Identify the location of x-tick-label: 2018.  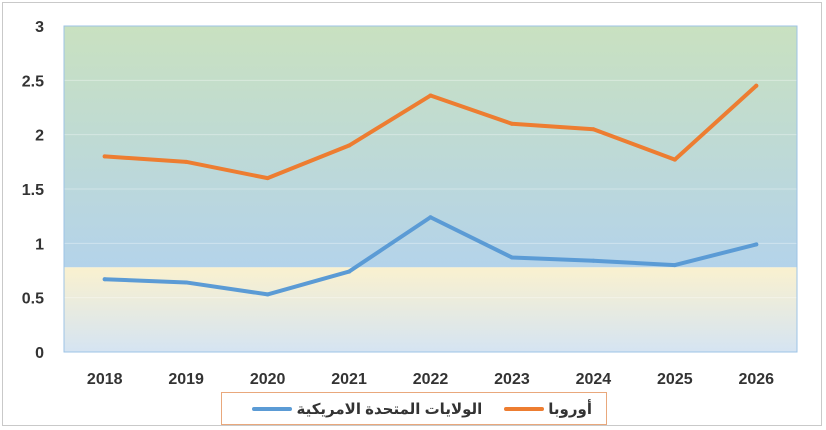
(105, 379).